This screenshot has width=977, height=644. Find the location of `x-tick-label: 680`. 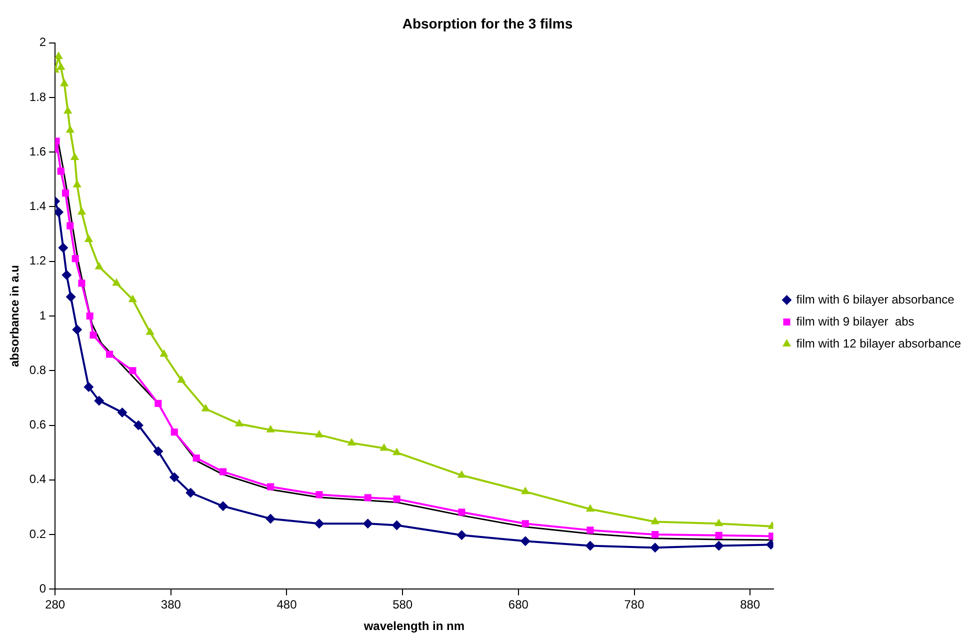

x-tick-label: 680 is located at coordinates (518, 605).